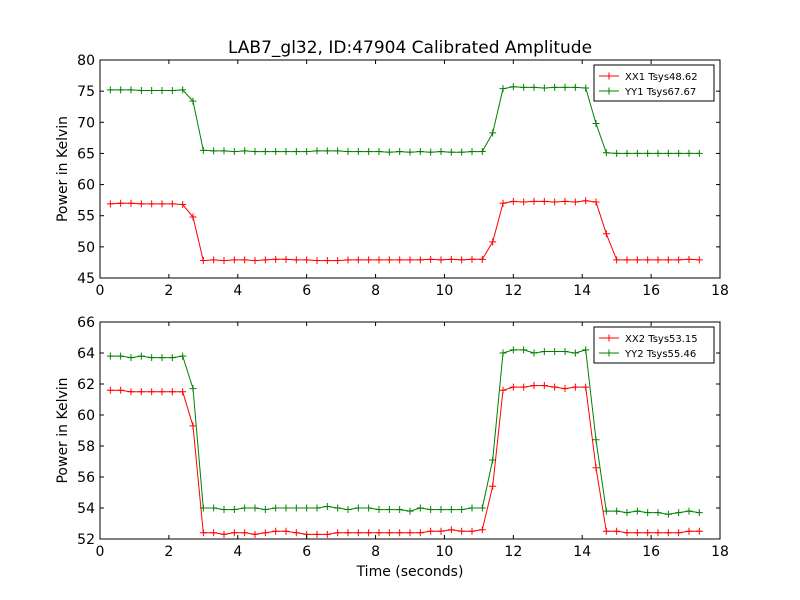 The width and height of the screenshot is (800, 600). Describe the element at coordinates (651, 552) in the screenshot. I see `x-tick-label: 16` at that location.